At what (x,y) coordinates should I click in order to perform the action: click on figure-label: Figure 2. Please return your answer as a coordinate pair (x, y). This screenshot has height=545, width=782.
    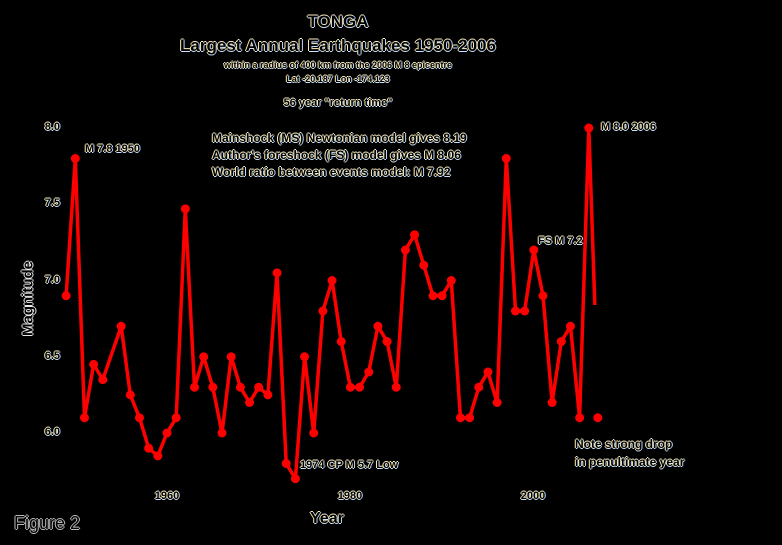
    Looking at the image, I should click on (47, 523).